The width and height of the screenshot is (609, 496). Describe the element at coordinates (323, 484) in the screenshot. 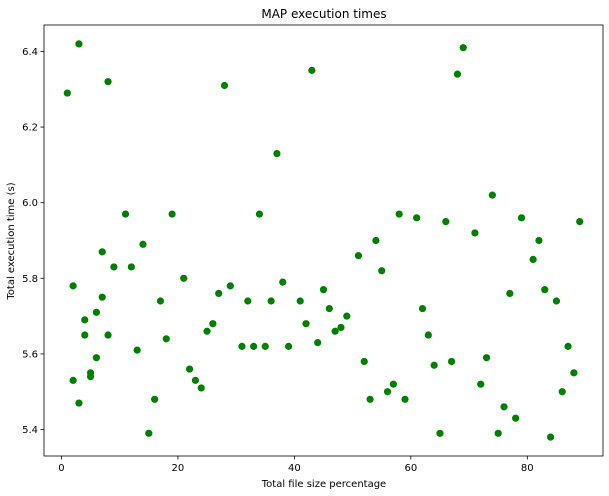

I see `x-axis-label: Total file size percentage` at that location.